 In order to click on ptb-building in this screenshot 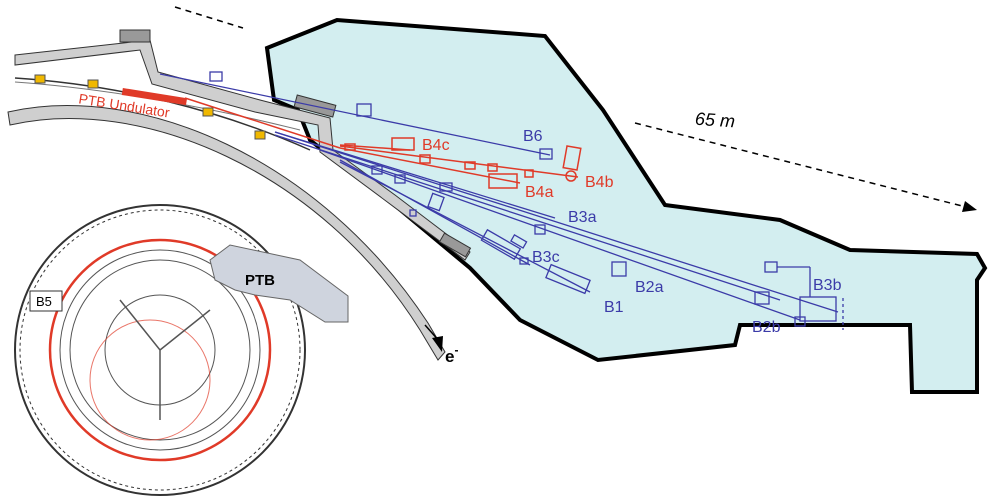, I will do `click(279, 283)`.